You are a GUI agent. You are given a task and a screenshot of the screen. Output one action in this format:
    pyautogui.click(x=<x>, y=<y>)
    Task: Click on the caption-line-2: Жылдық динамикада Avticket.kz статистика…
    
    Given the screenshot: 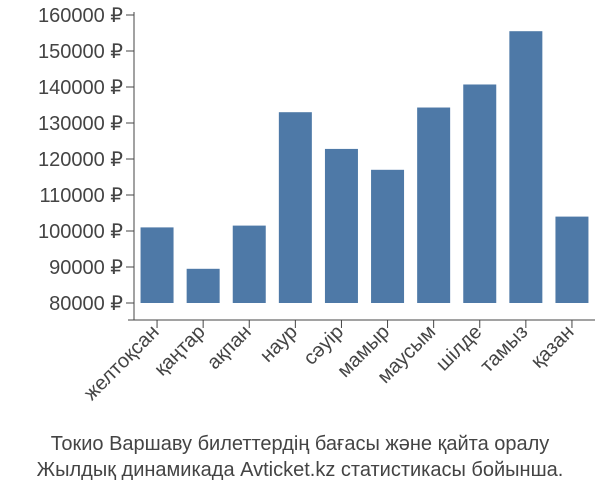 What is the action you would take?
    pyautogui.click(x=300, y=470)
    